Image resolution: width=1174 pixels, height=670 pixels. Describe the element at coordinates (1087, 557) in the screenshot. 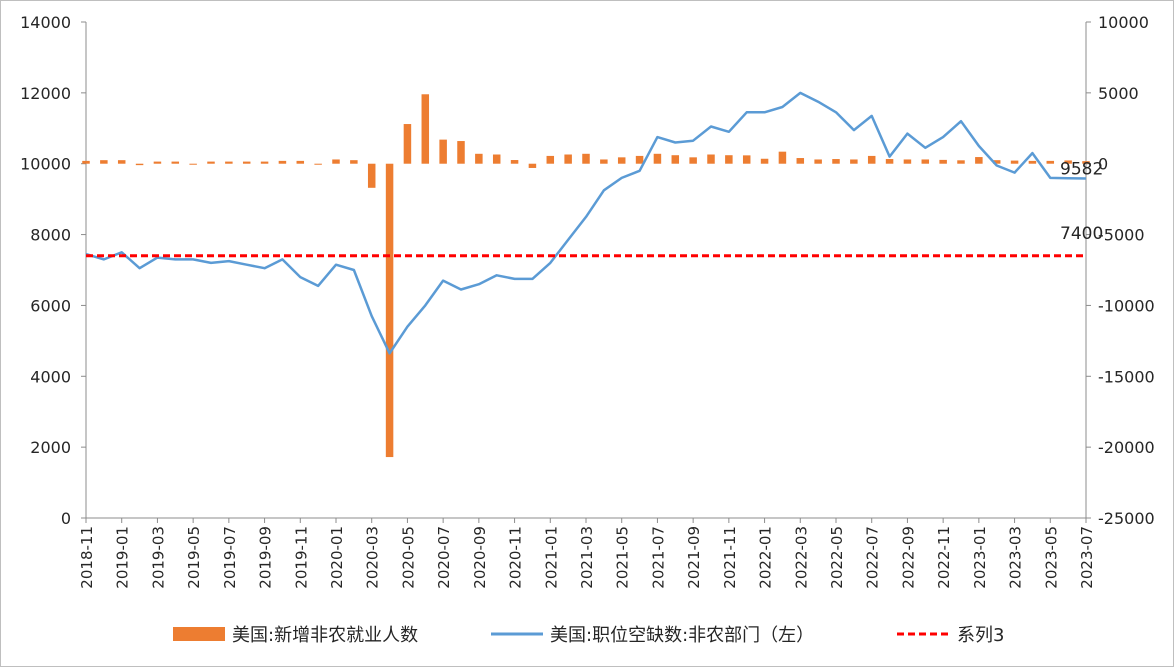

I see `x-tick-label: 2023-07` at that location.